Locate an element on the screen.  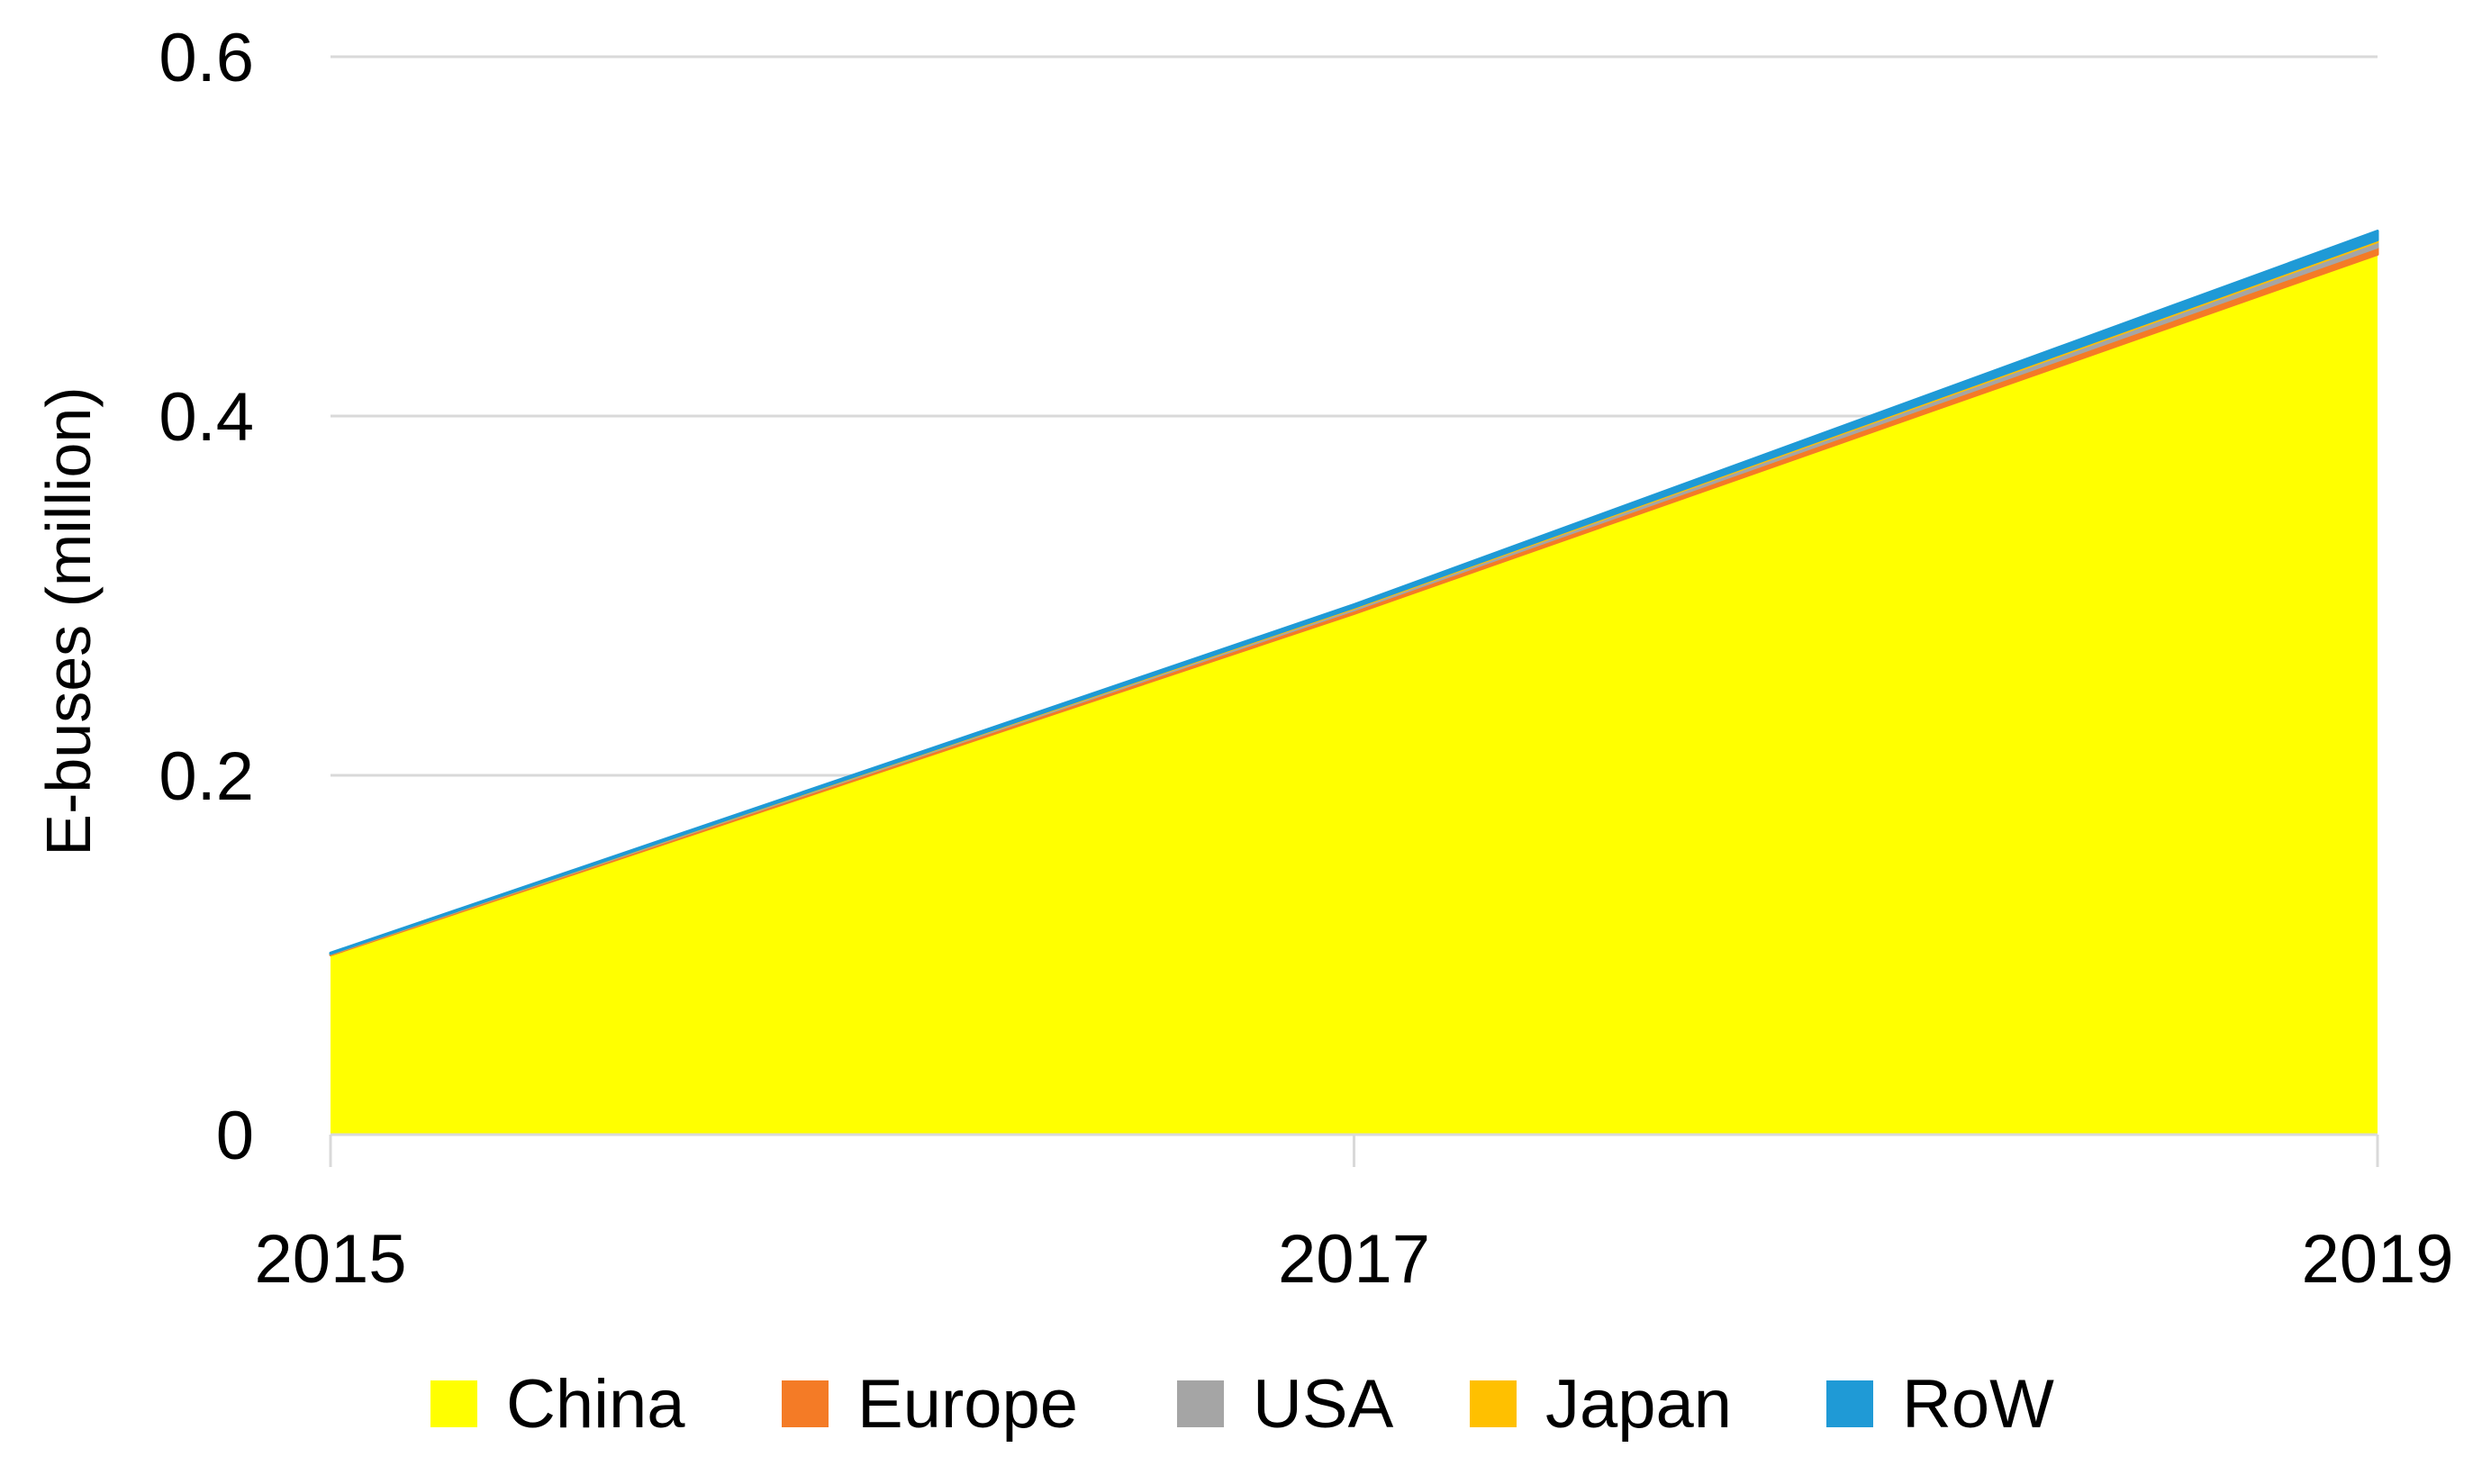
legend-item-europe: Europe is located at coordinates (930, 1405).